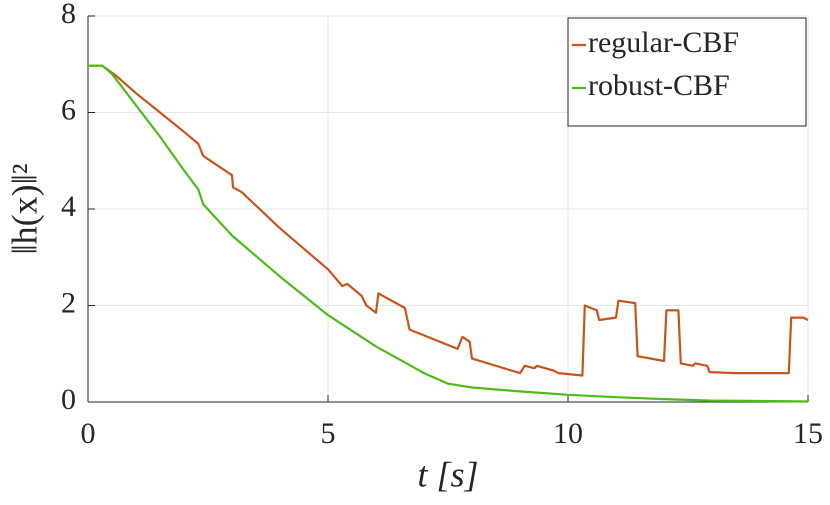  I want to click on y-tick-label: 8, so click(68, 15).